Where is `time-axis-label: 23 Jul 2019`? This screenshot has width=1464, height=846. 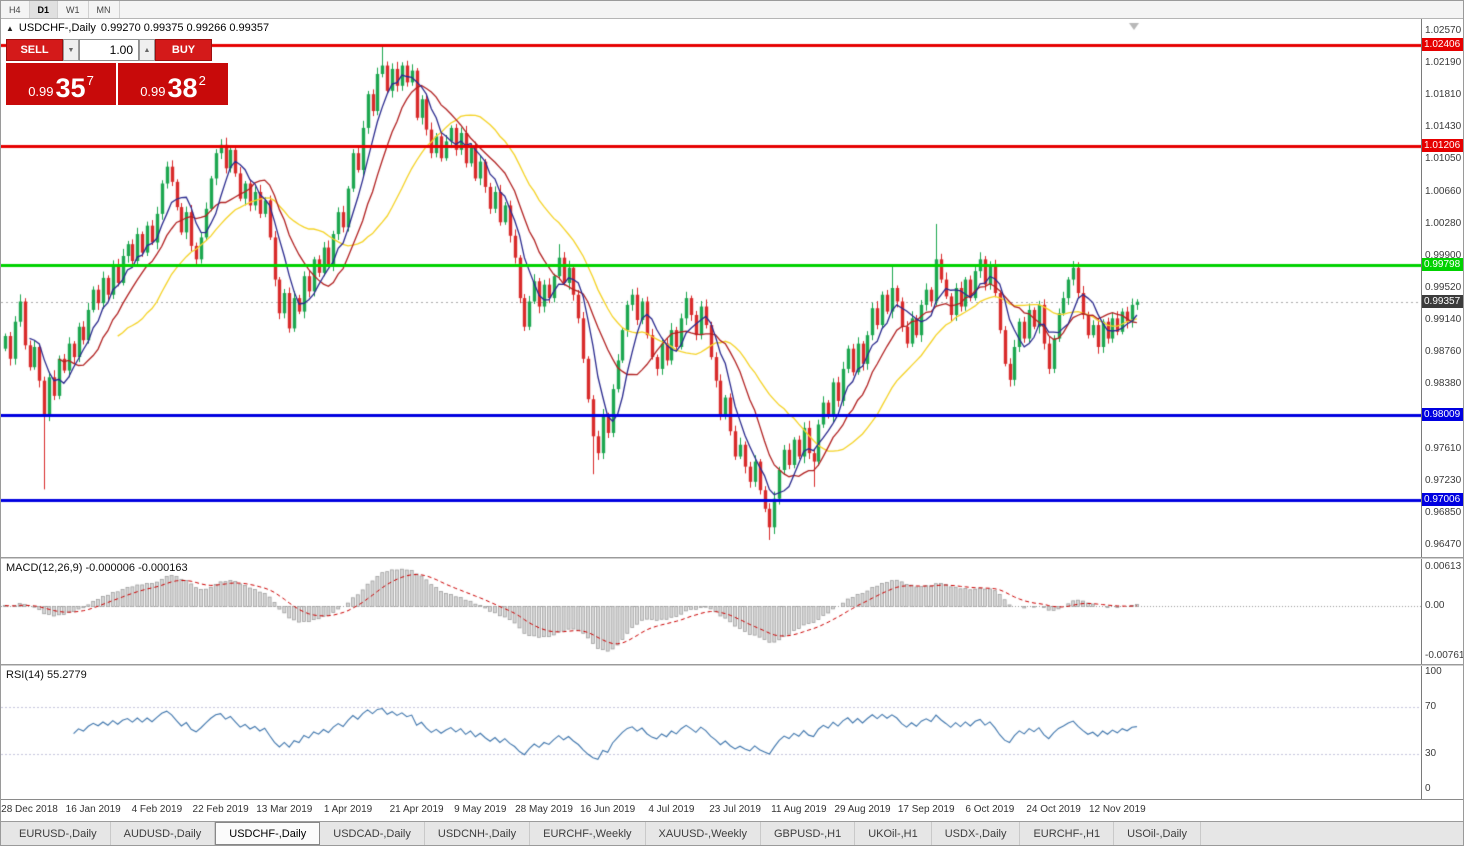
time-axis-label: 23 Jul 2019 is located at coordinates (735, 809).